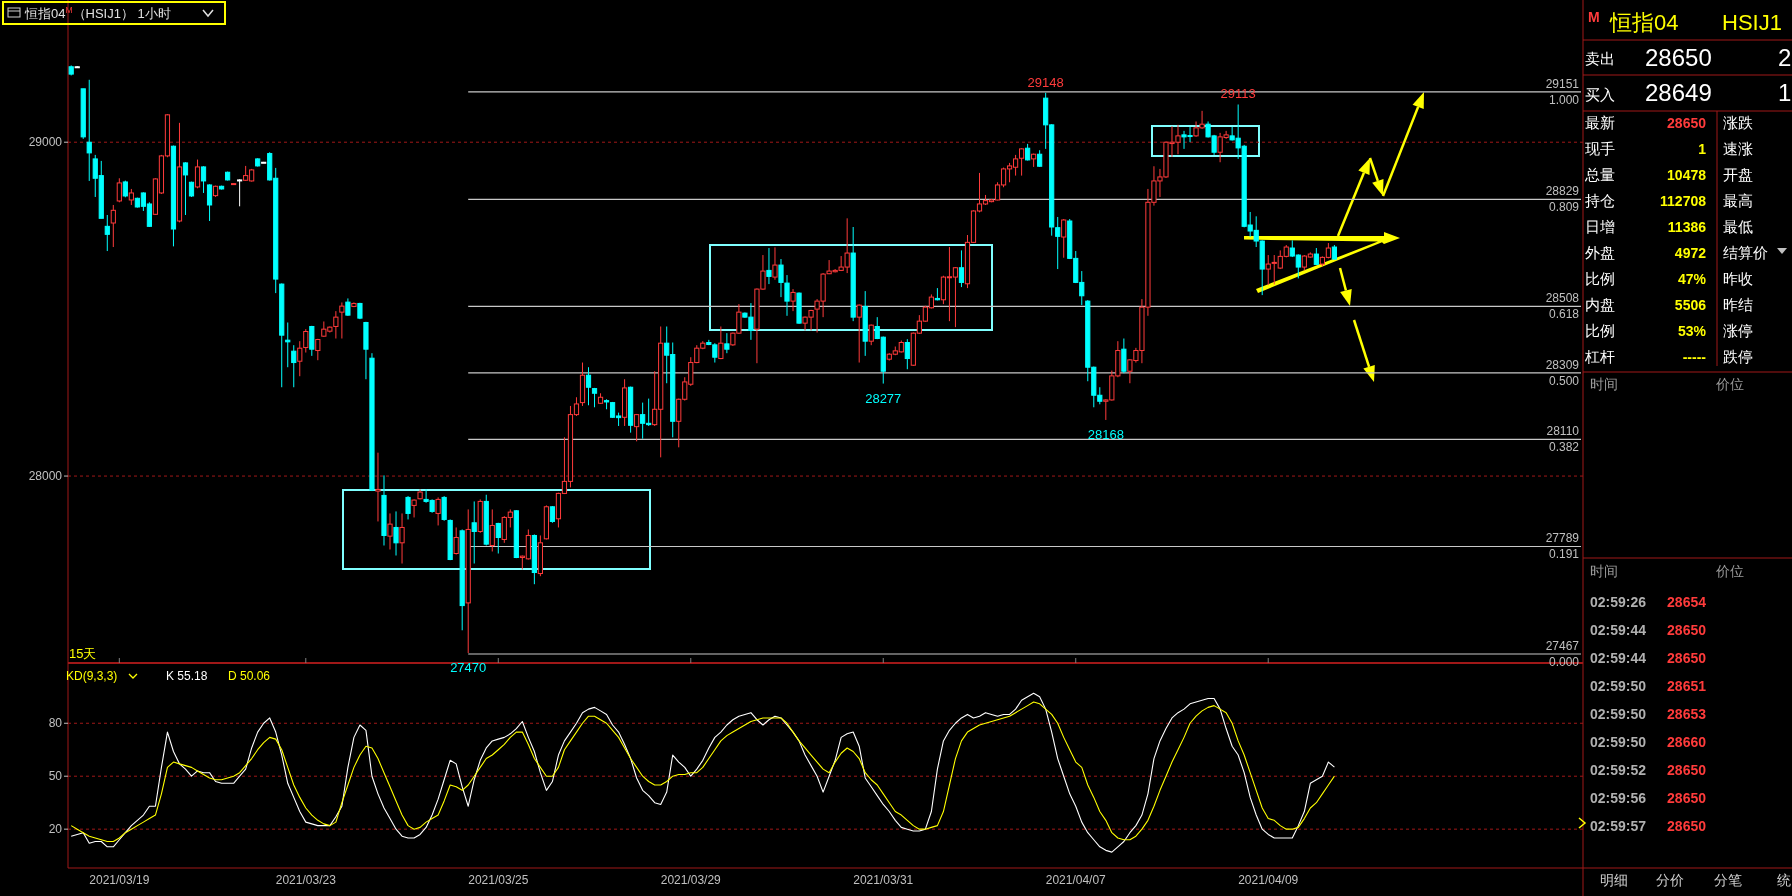  Describe the element at coordinates (1738, 356) in the screenshot. I see `text: 跌停` at that location.